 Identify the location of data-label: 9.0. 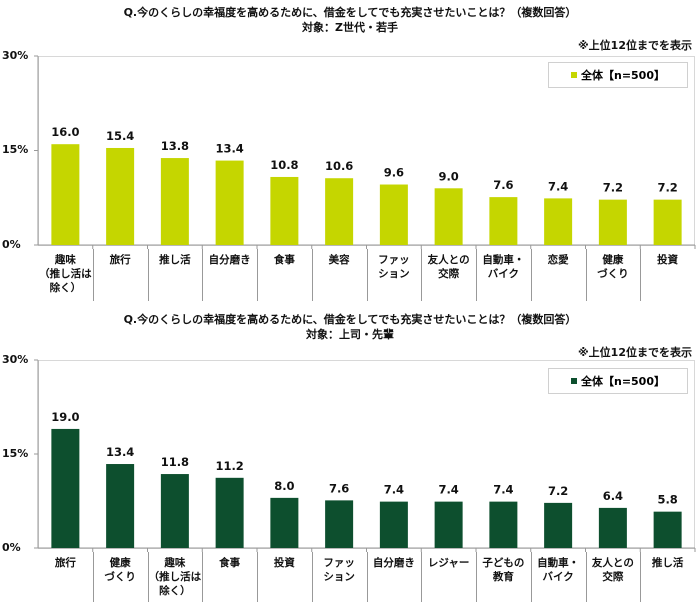
(448, 176).